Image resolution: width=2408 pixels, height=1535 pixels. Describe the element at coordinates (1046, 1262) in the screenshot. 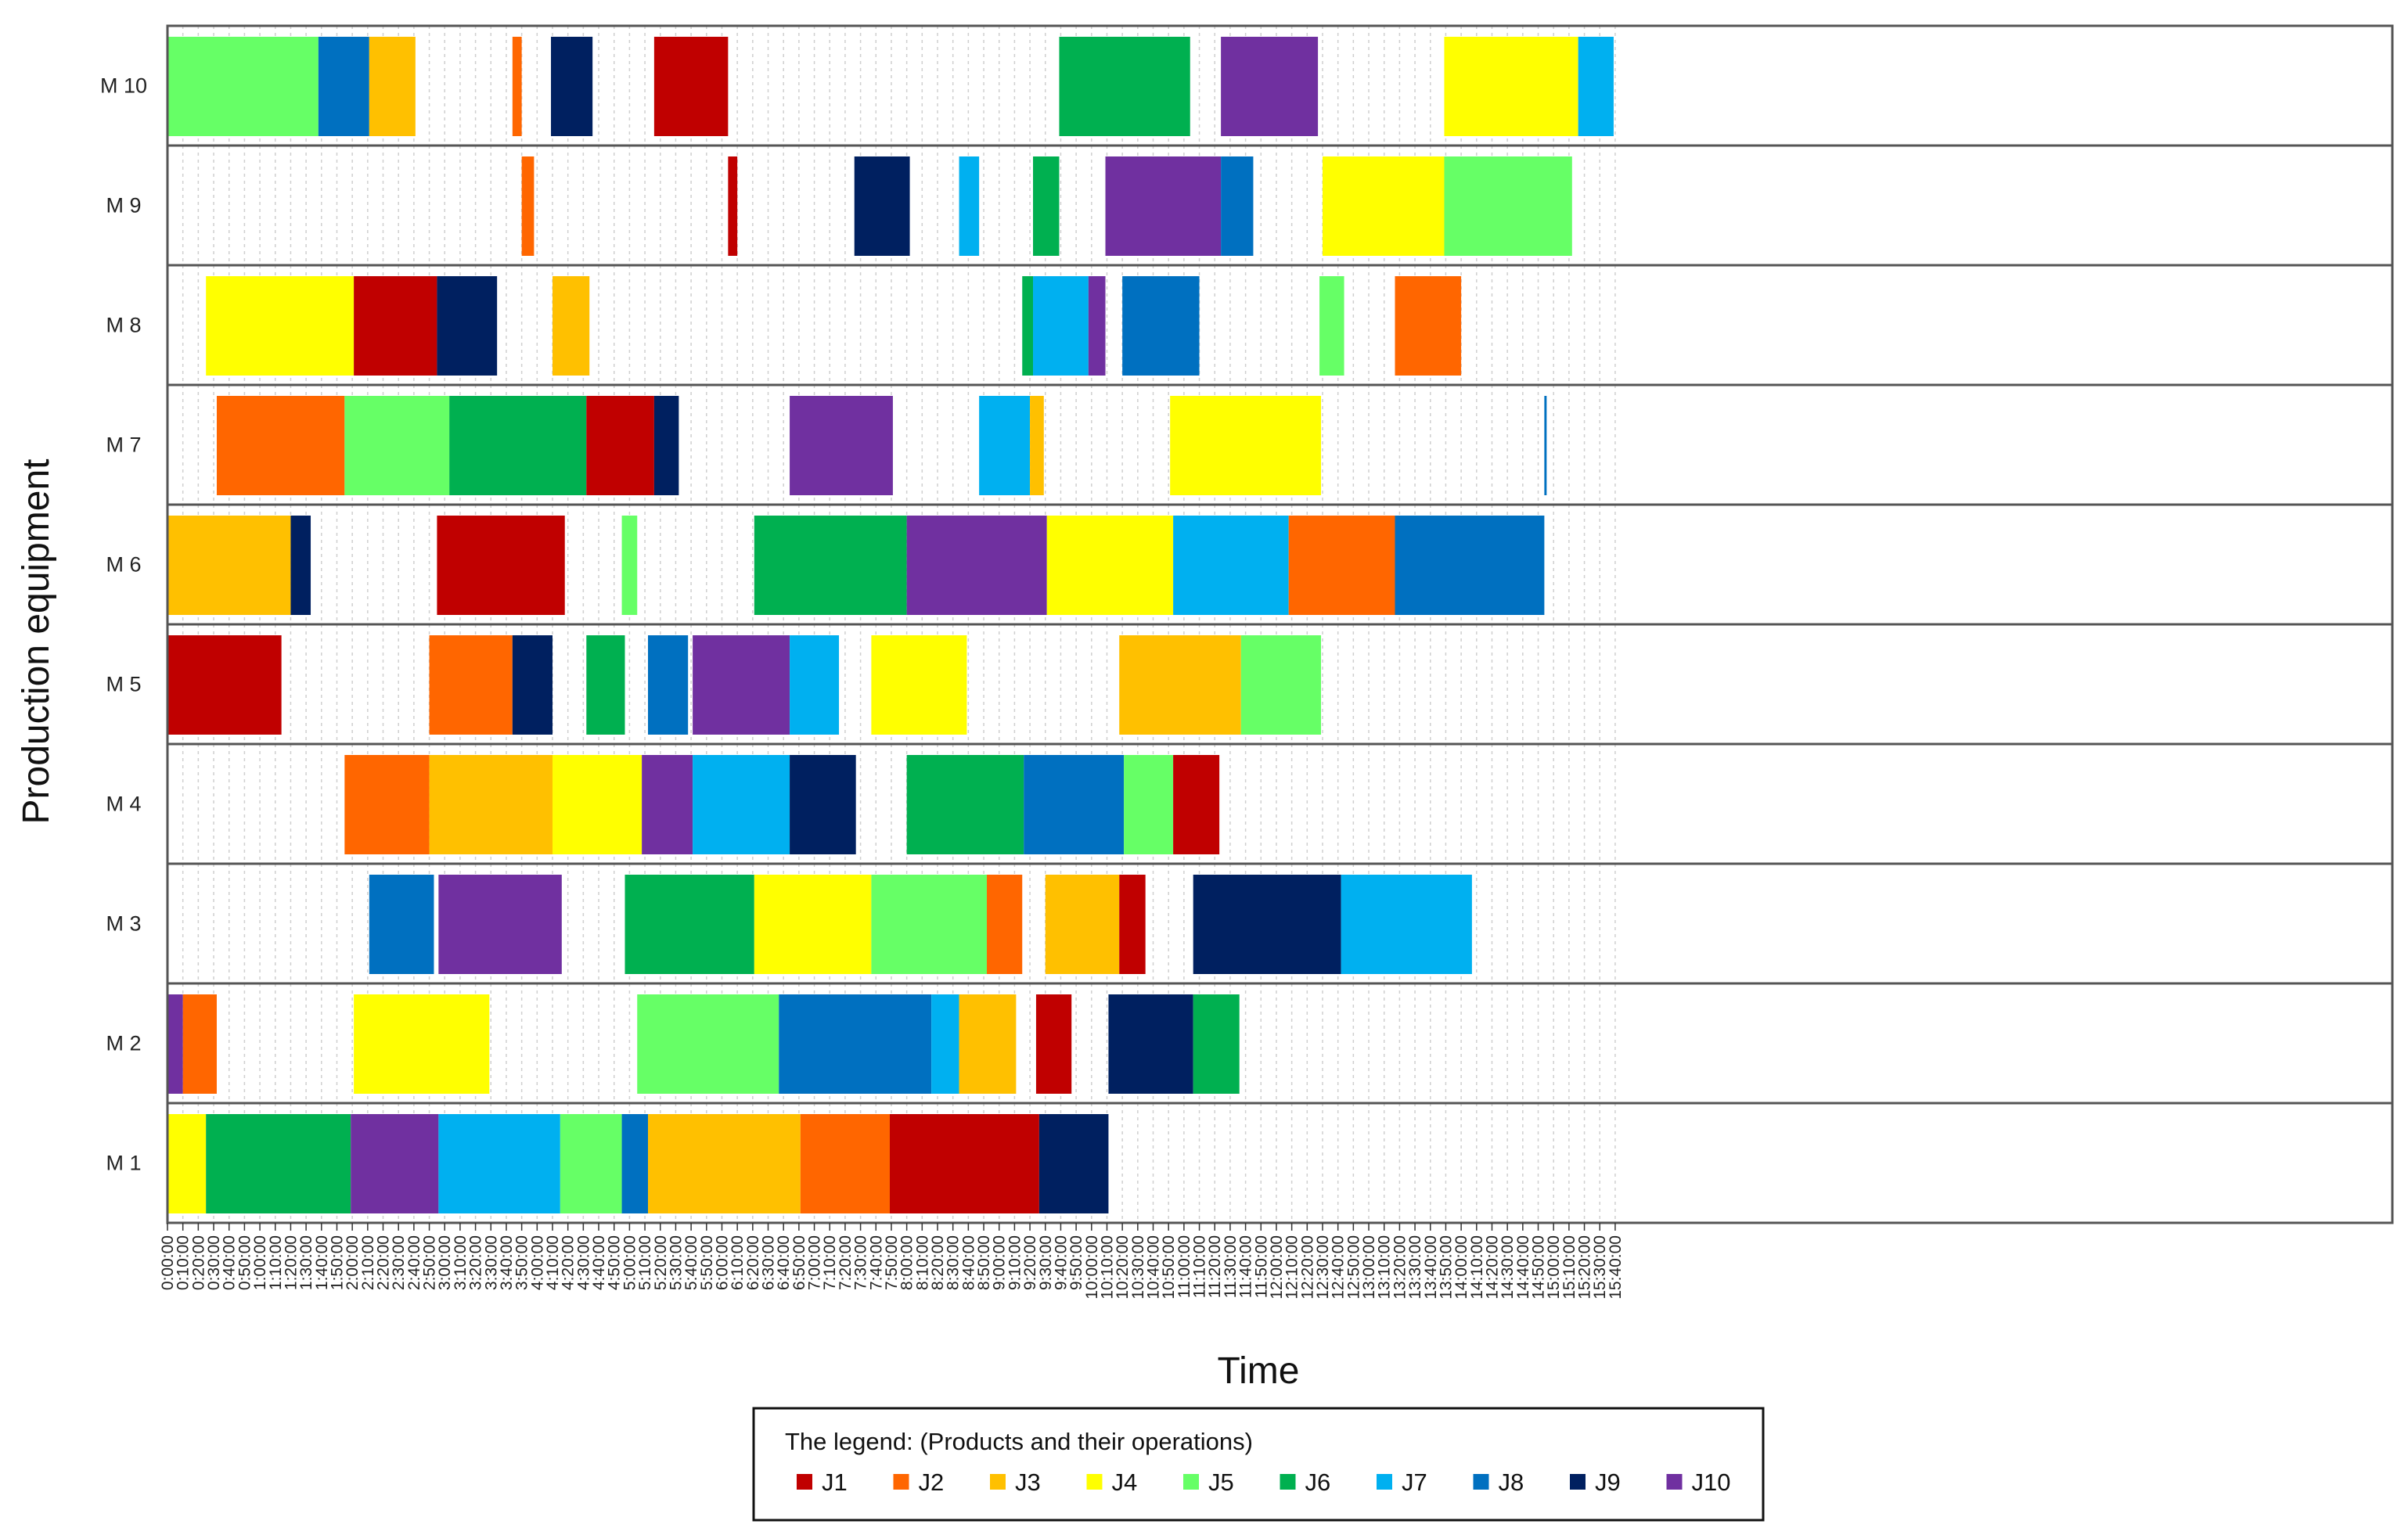

I see `x-tick-label: 9:30:00` at that location.